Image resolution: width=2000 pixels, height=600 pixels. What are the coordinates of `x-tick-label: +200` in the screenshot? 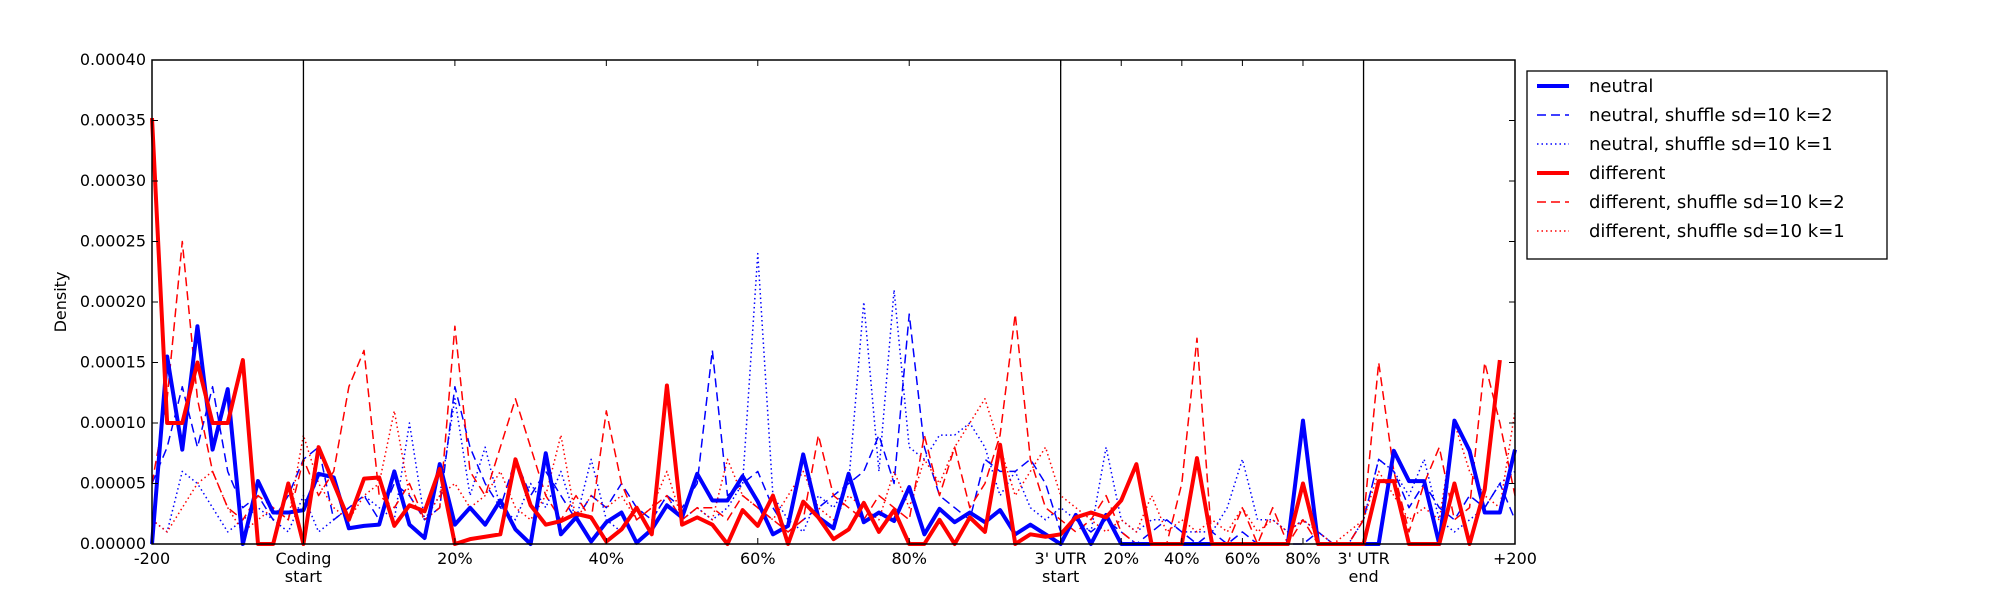 It's located at (1515, 558).